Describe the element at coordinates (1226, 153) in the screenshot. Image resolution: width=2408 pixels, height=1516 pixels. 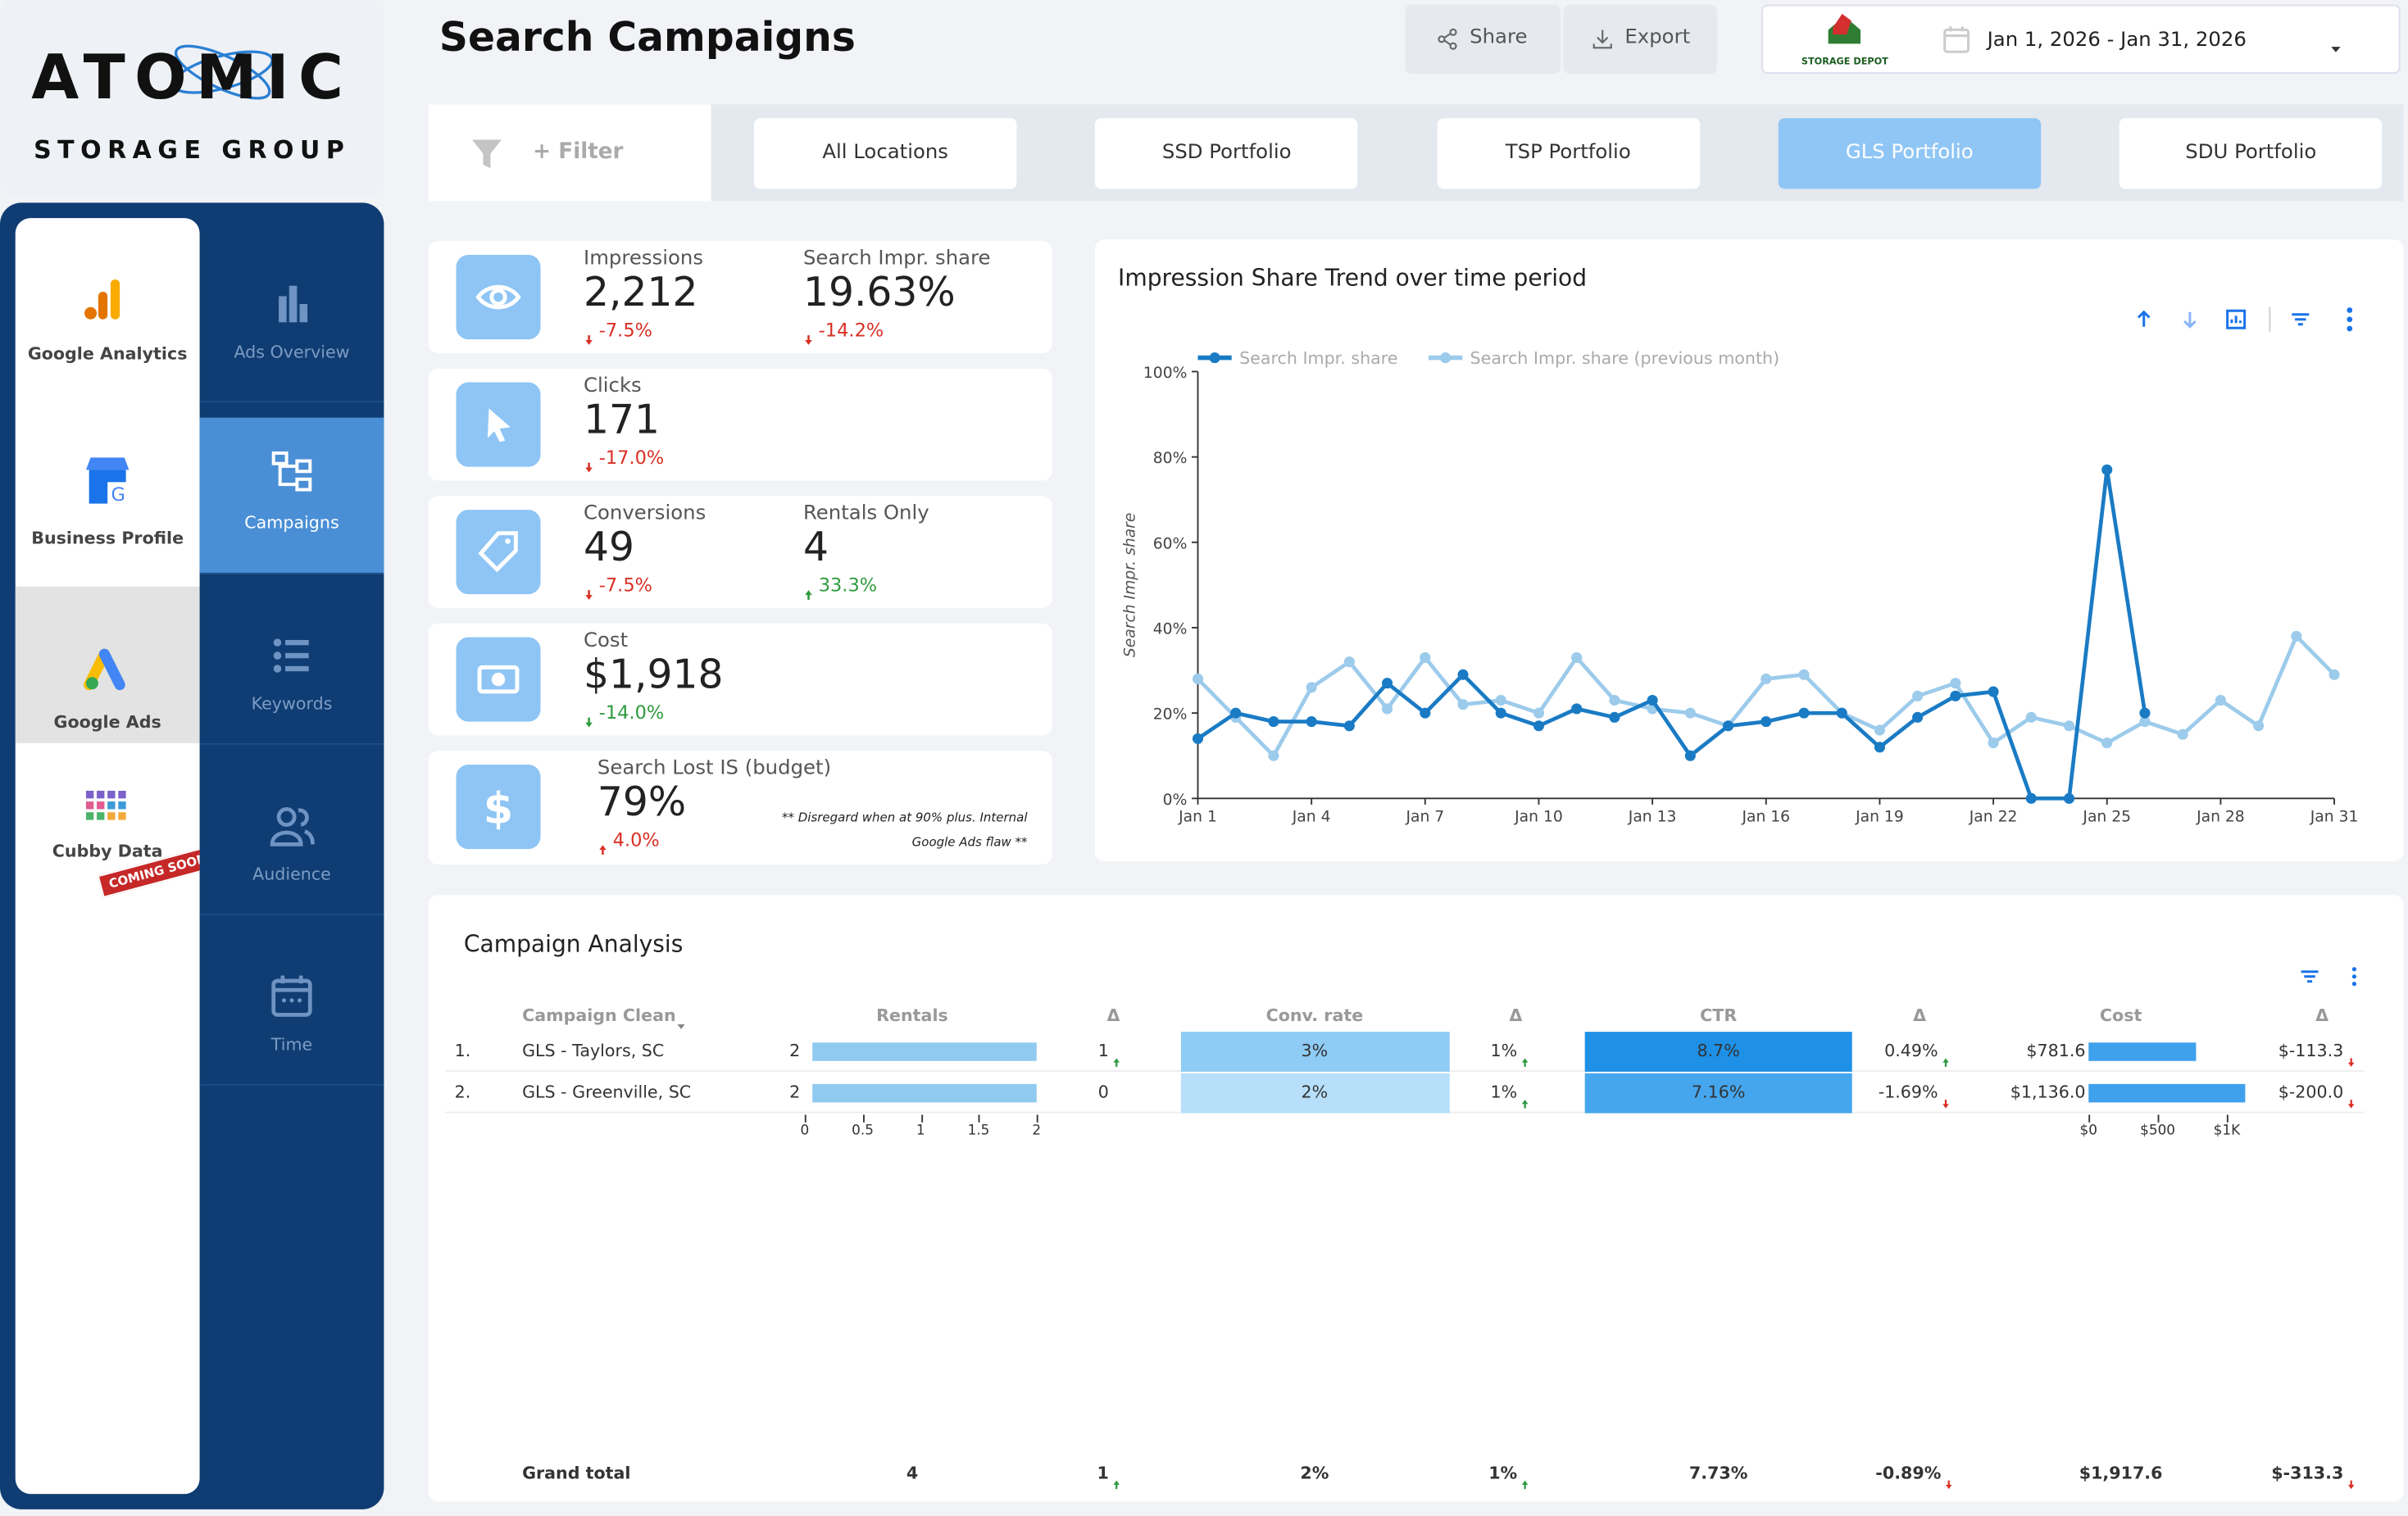
I see `filter-tab: SSD Portfolio` at that location.